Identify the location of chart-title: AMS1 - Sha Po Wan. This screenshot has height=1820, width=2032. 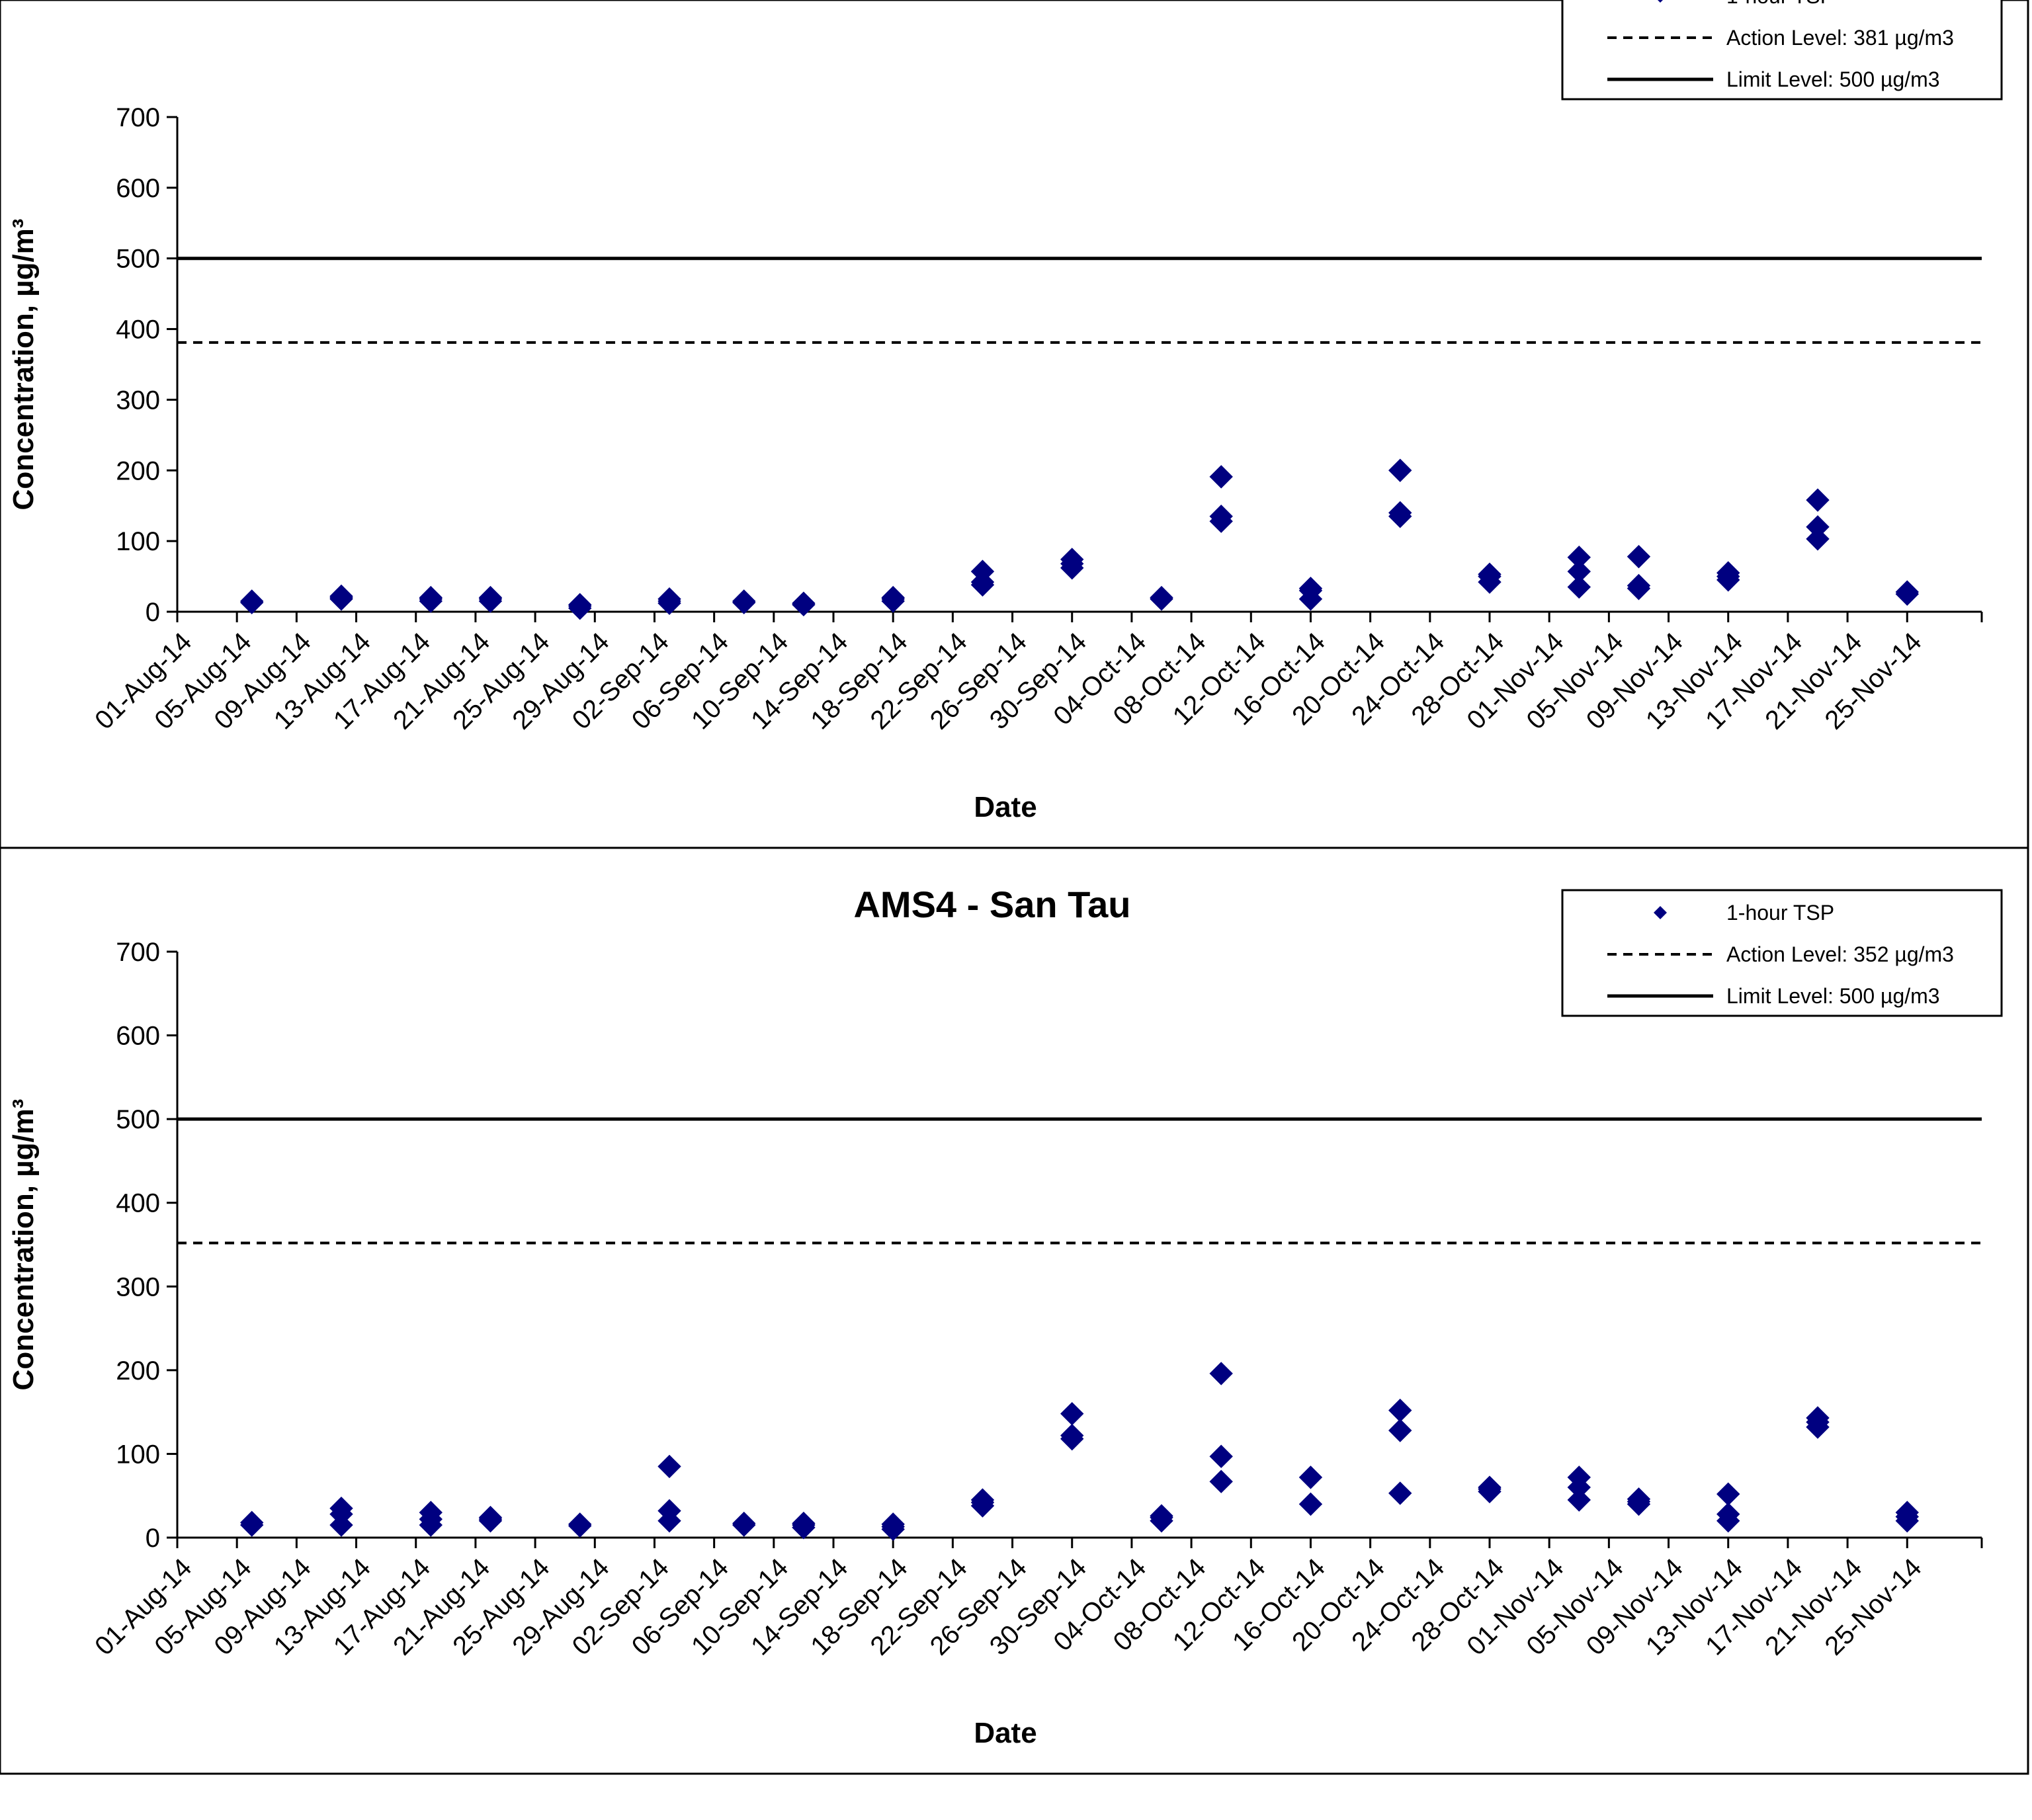
(992, 0).